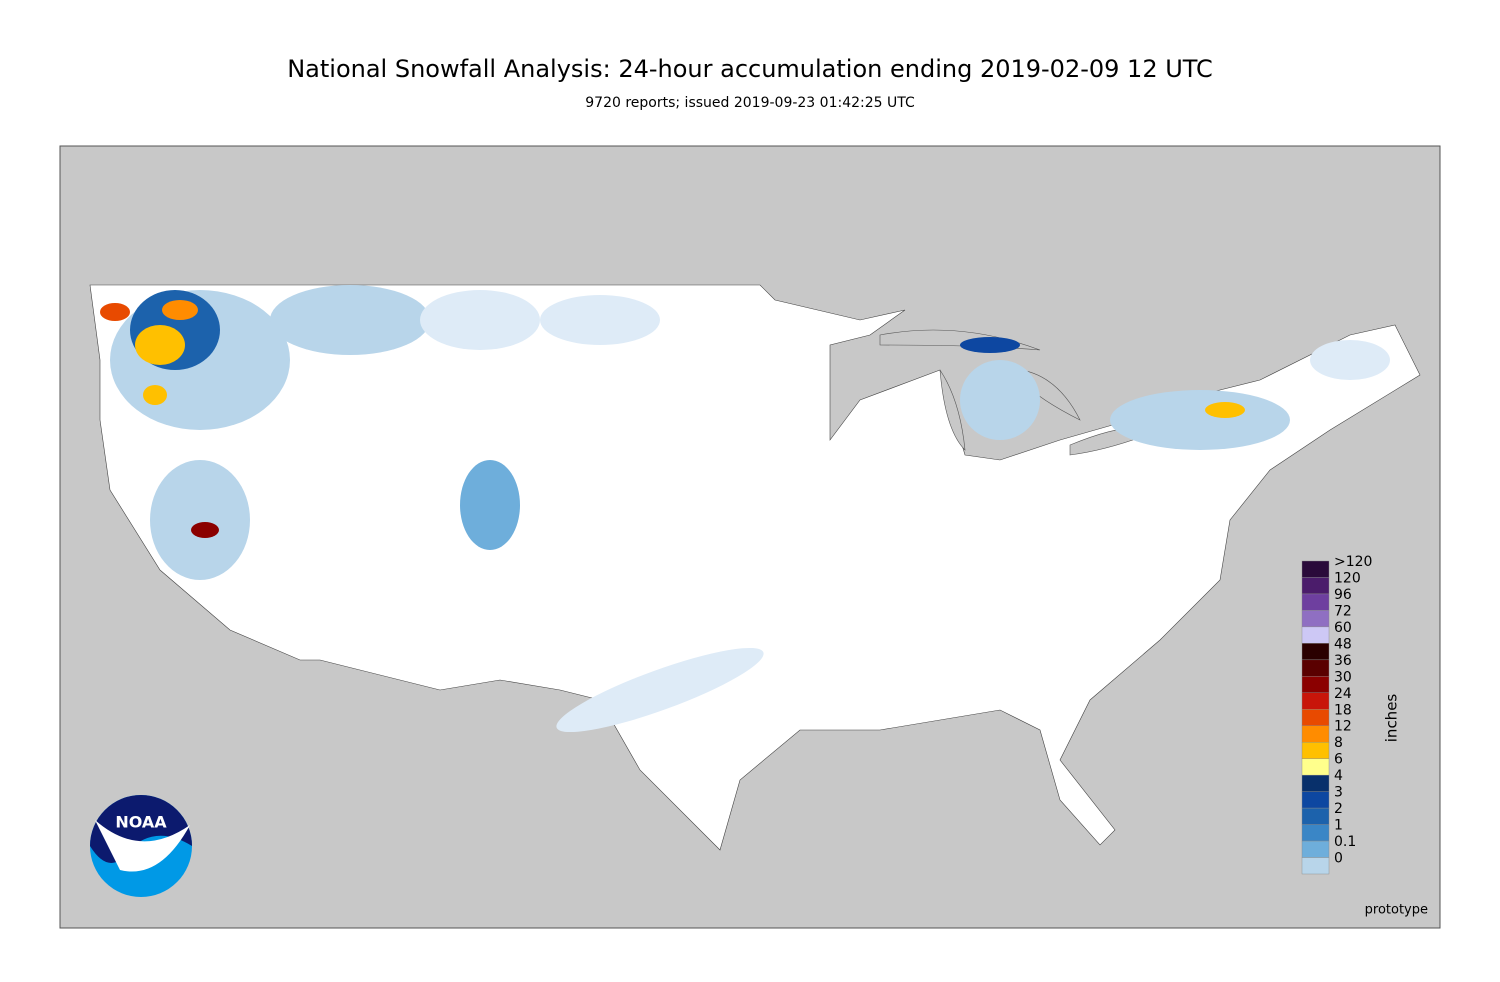 Image resolution: width=1500 pixels, height=982 pixels. I want to click on note: prototype, so click(1396, 910).